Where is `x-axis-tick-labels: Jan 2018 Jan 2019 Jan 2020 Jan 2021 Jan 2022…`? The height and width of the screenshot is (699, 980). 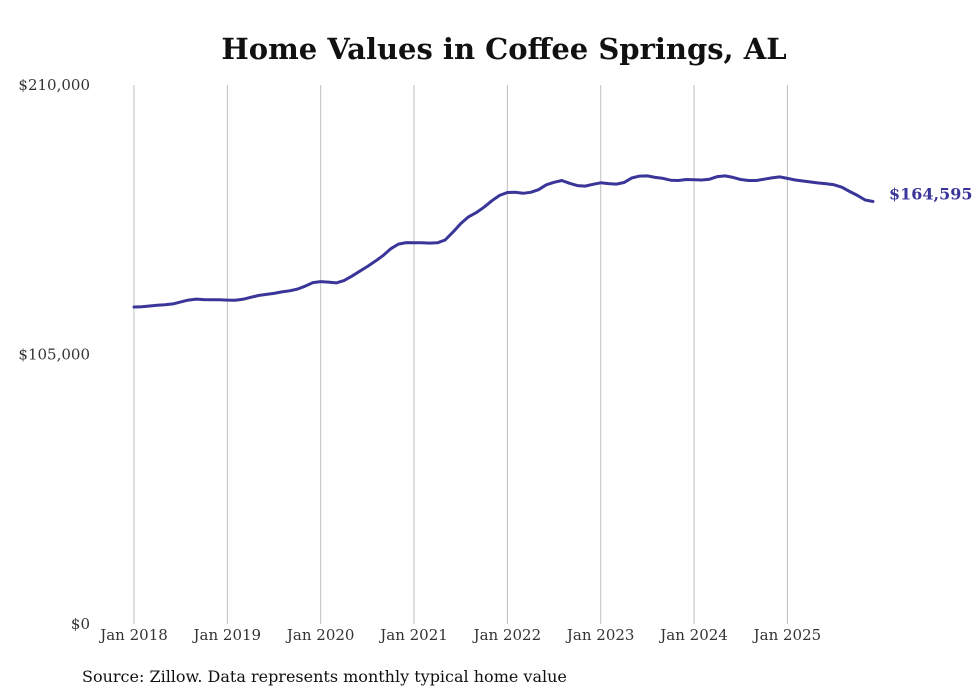 x-axis-tick-labels: Jan 2018 Jan 2019 Jan 2020 Jan 2021 Jan 2022… is located at coordinates (459, 635).